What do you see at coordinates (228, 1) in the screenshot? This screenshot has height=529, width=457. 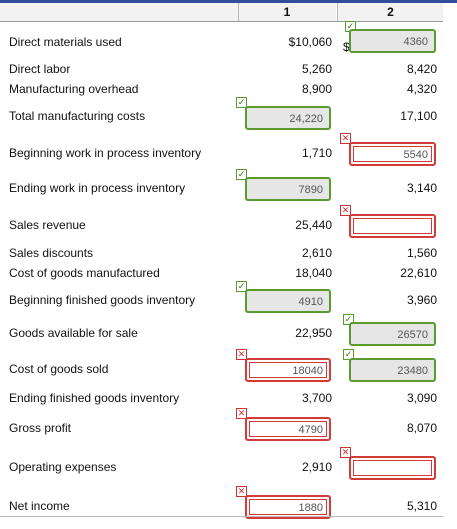 I see `header-top-line` at bounding box center [228, 1].